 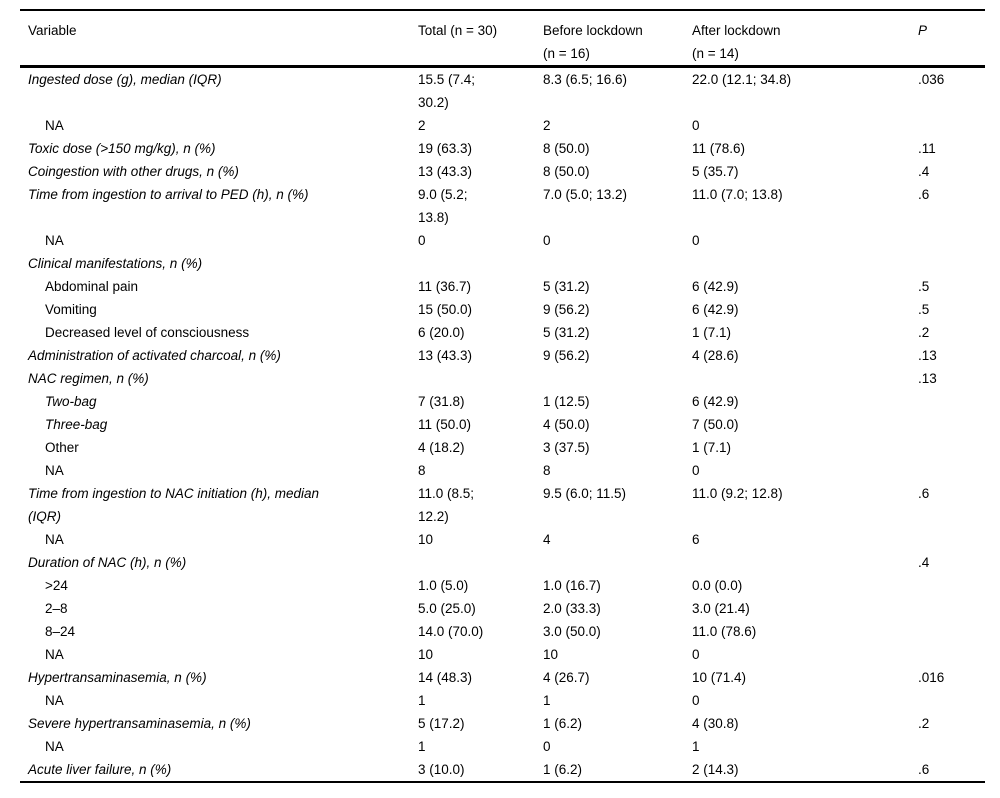 What do you see at coordinates (107, 562) in the screenshot?
I see `row-label: Duration of NAC (h), n (%)` at bounding box center [107, 562].